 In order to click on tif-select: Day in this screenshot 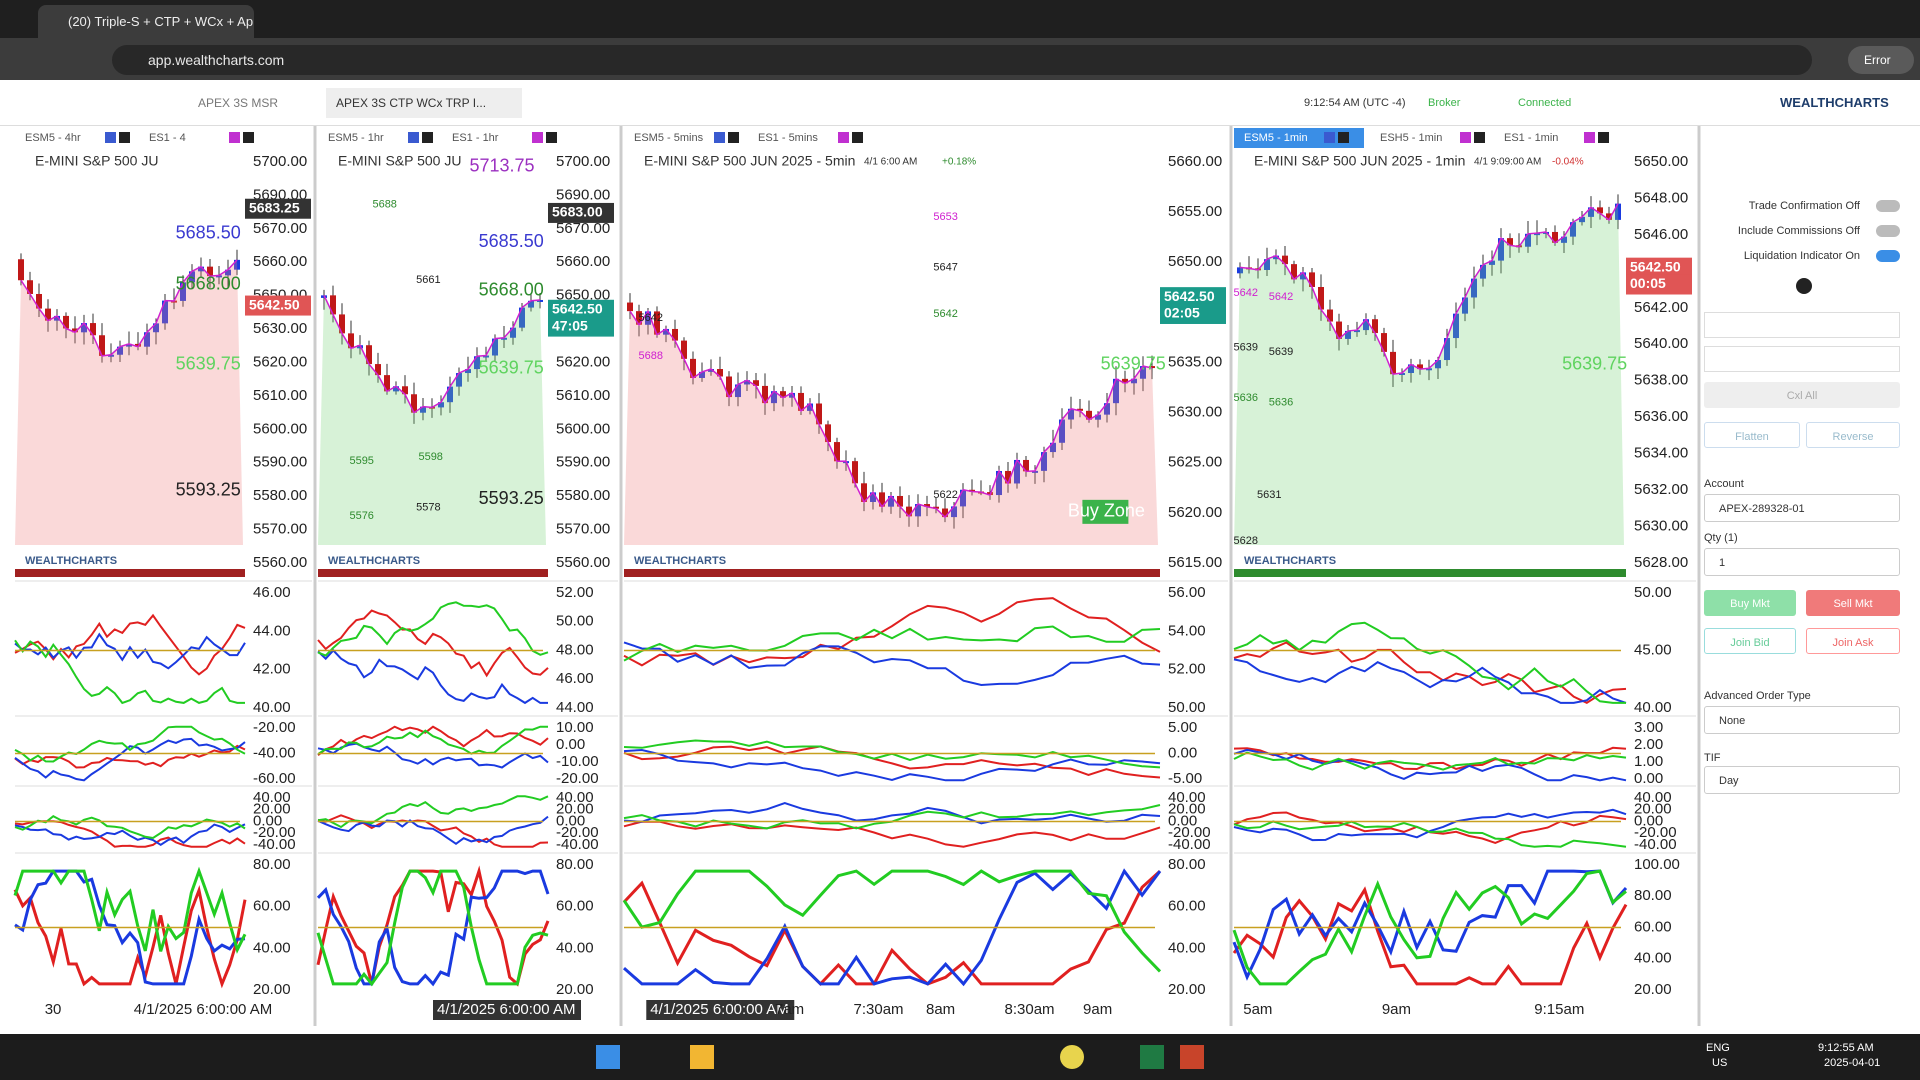, I will do `click(1802, 780)`.